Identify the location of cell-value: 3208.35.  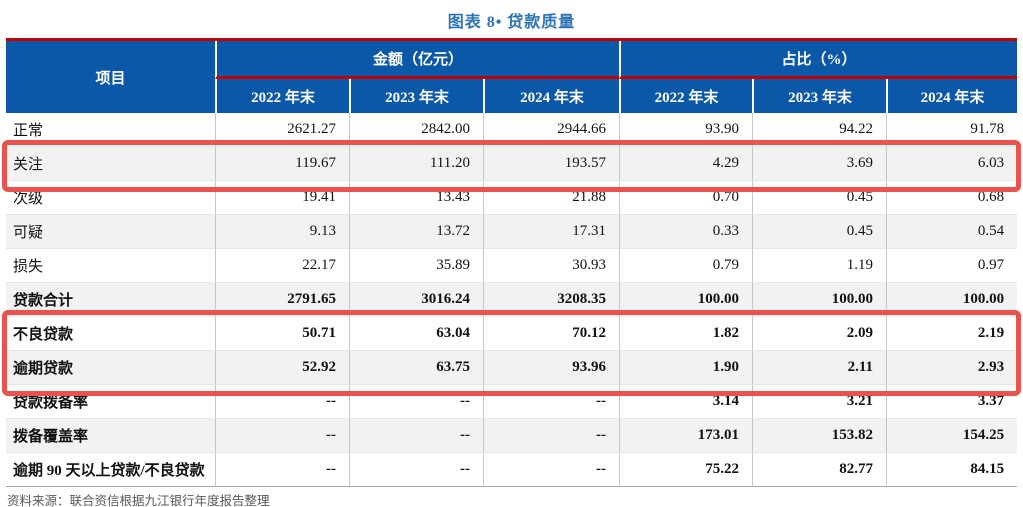
(551, 300).